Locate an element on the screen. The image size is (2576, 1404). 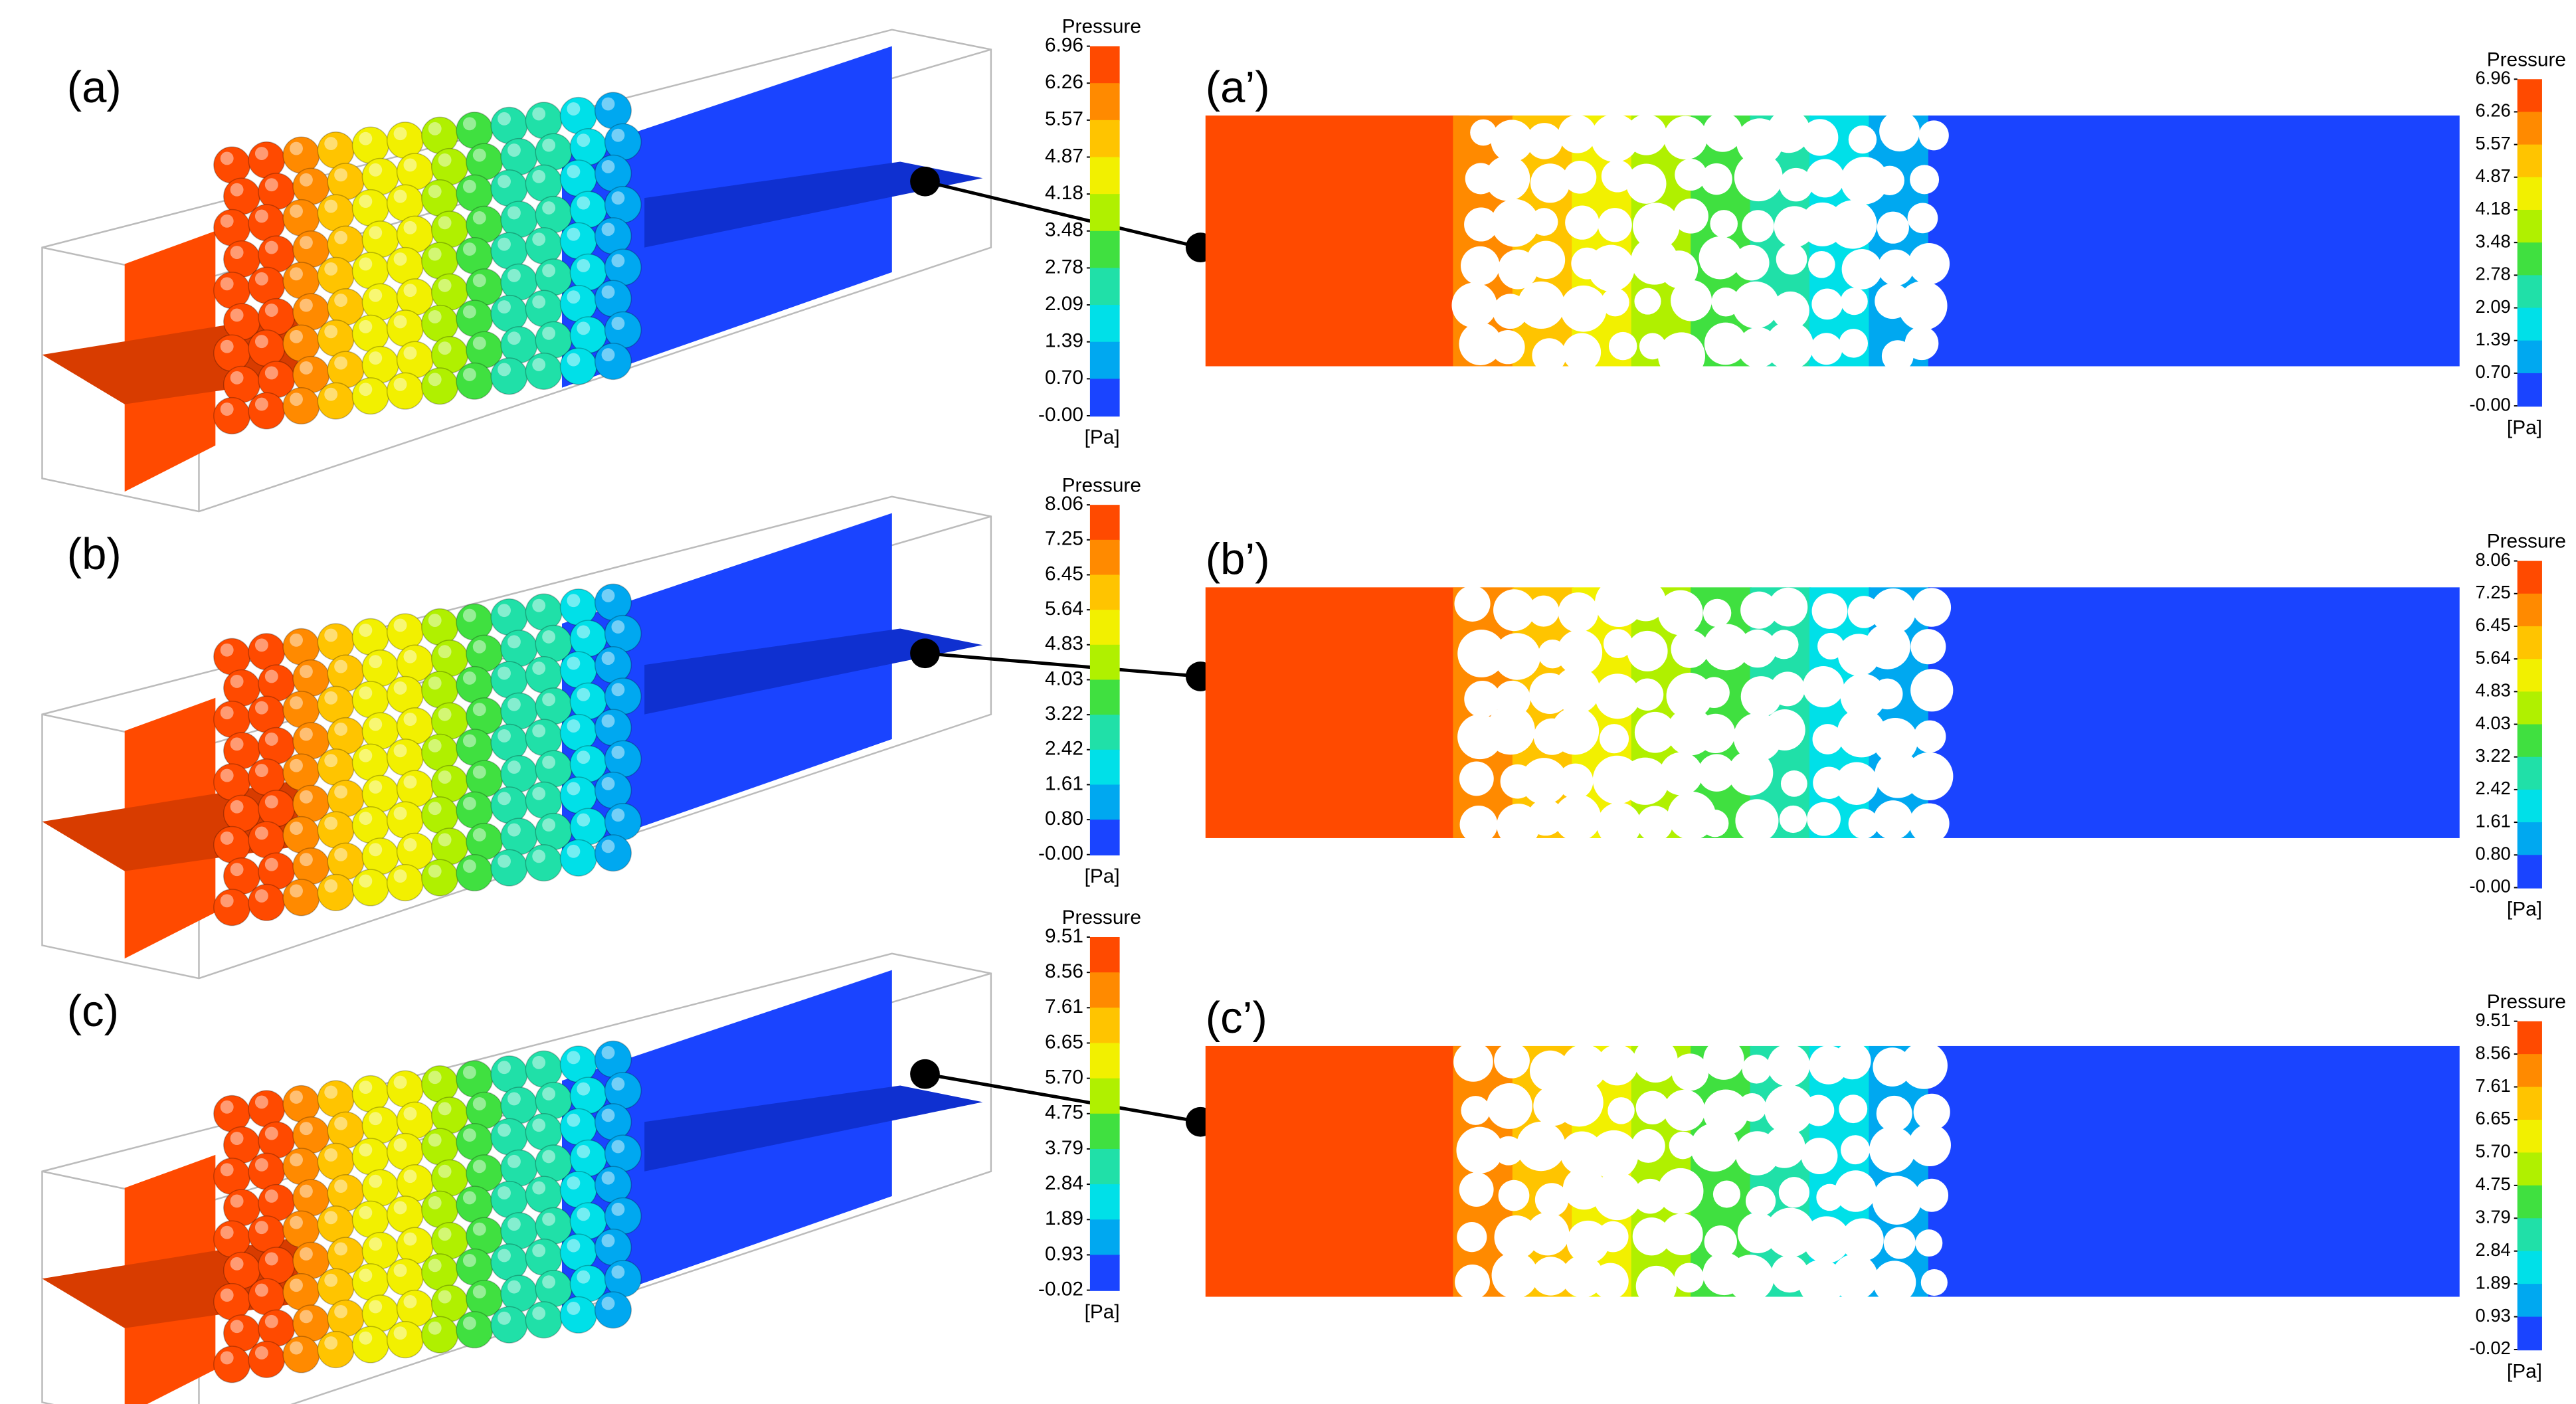
colorbar-tick-label: 4.18 is located at coordinates (1064, 193).